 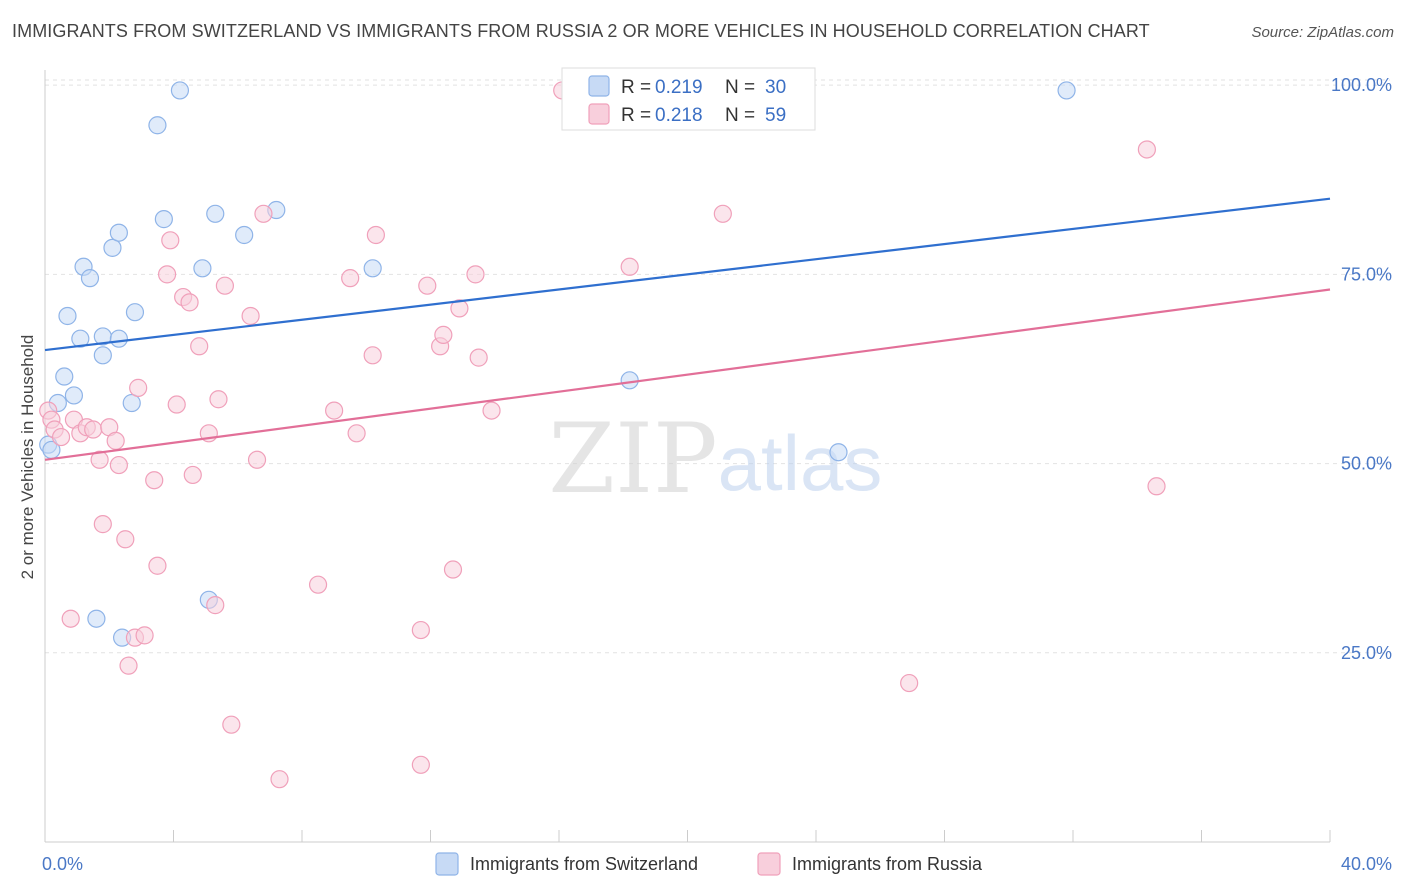 What do you see at coordinates (1366, 653) in the screenshot?
I see `y-tick-label: 25.0%` at bounding box center [1366, 653].